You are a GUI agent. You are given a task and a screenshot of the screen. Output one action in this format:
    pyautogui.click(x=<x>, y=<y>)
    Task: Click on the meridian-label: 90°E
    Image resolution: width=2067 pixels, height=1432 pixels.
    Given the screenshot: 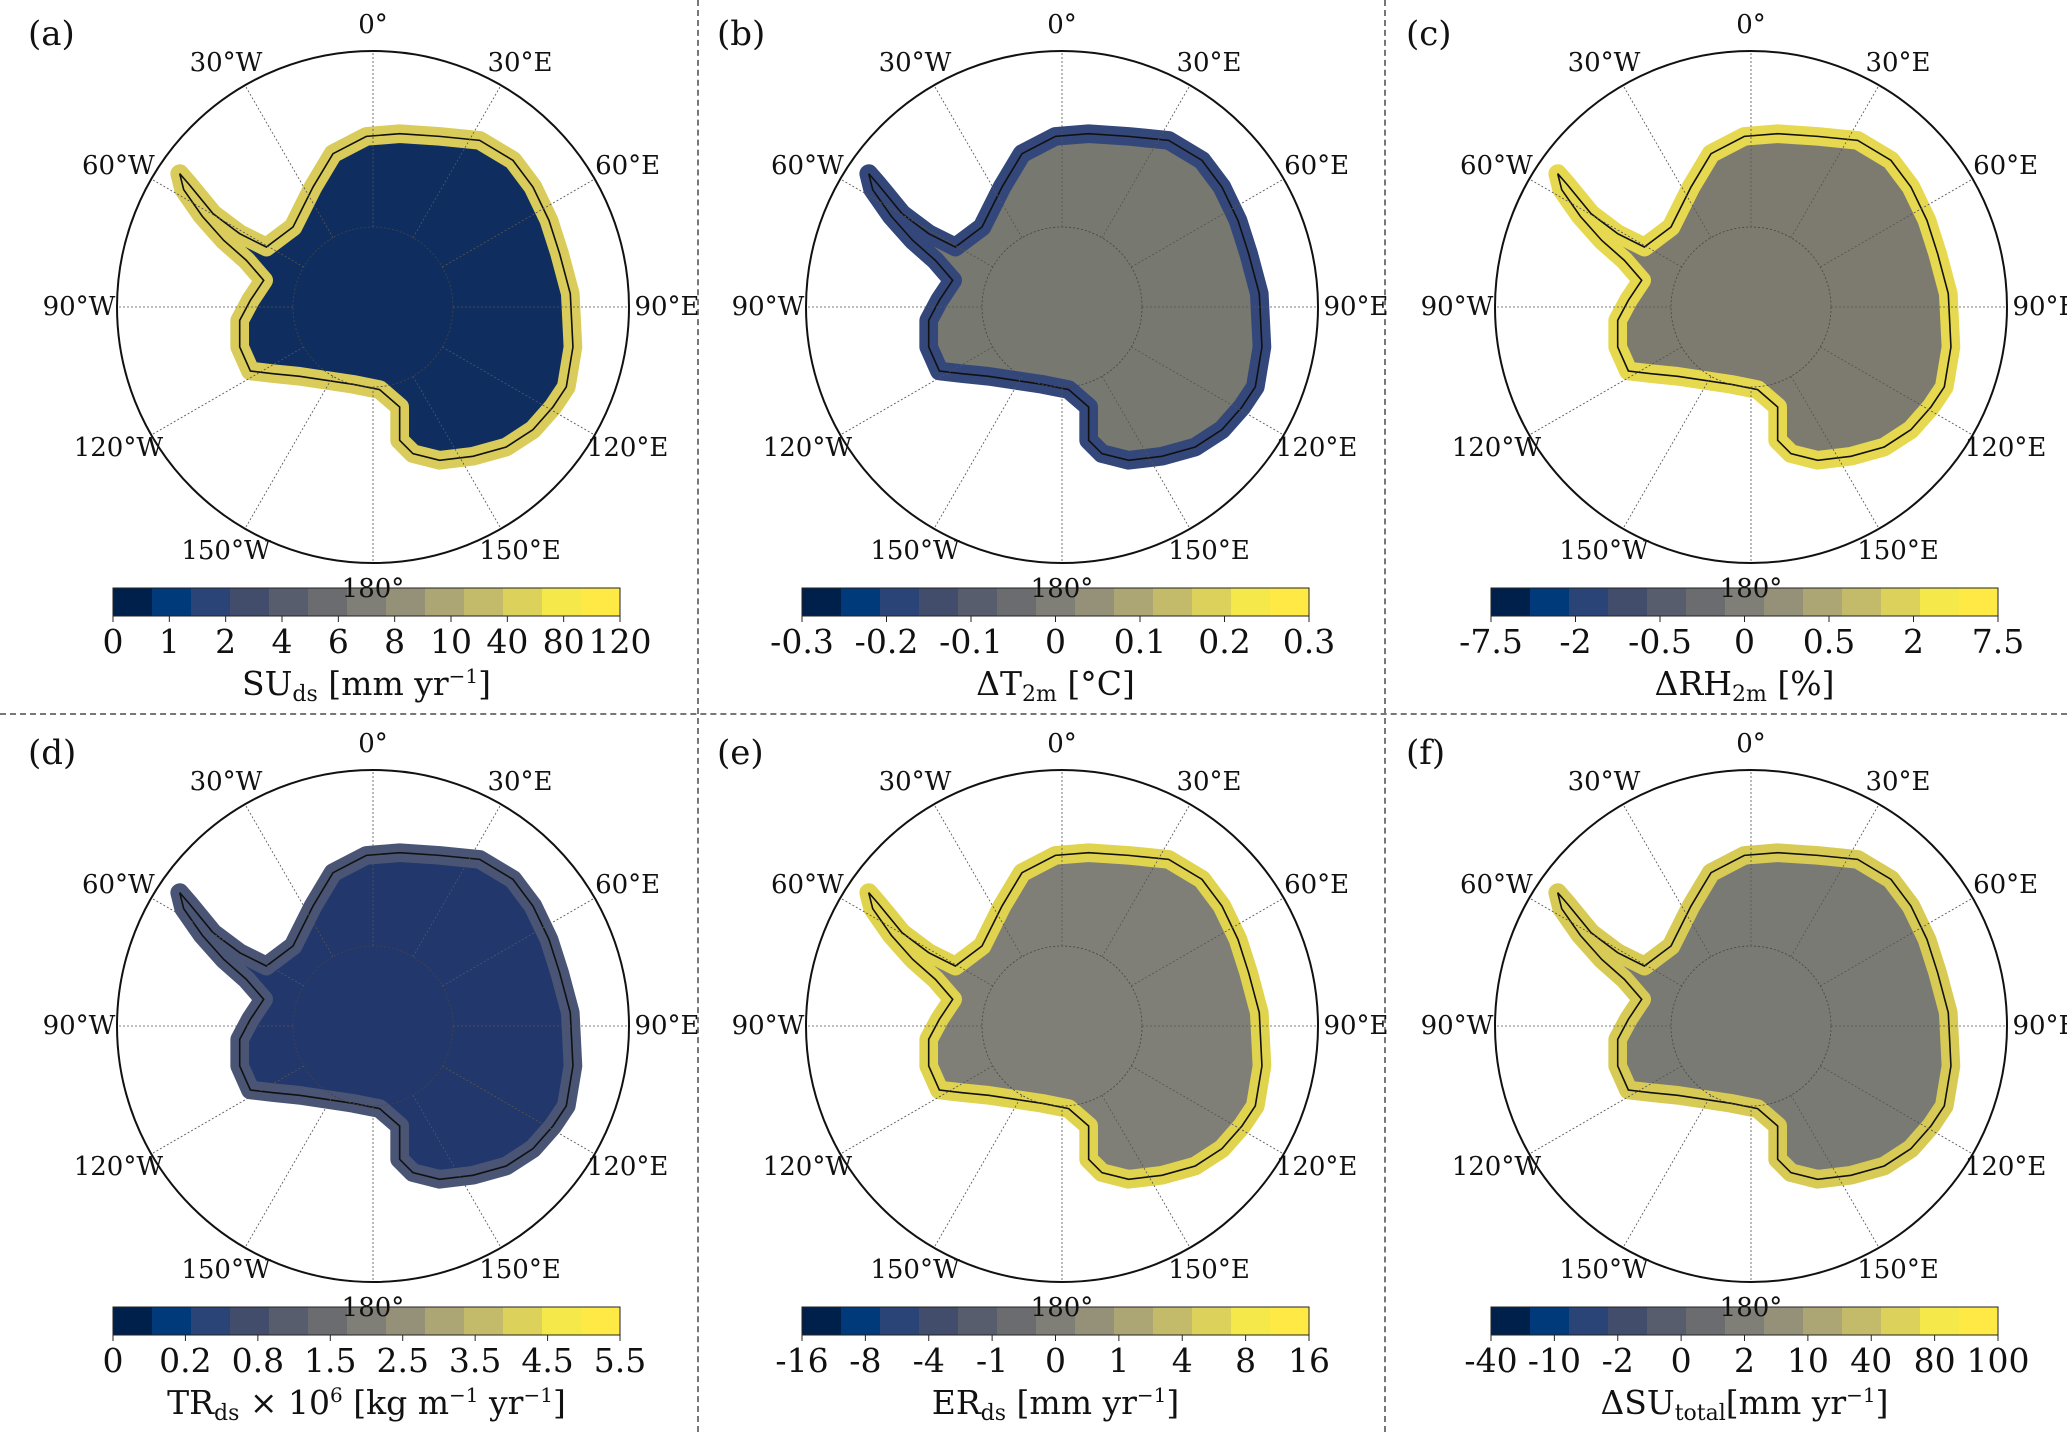 What is the action you would take?
    pyautogui.click(x=1356, y=1026)
    